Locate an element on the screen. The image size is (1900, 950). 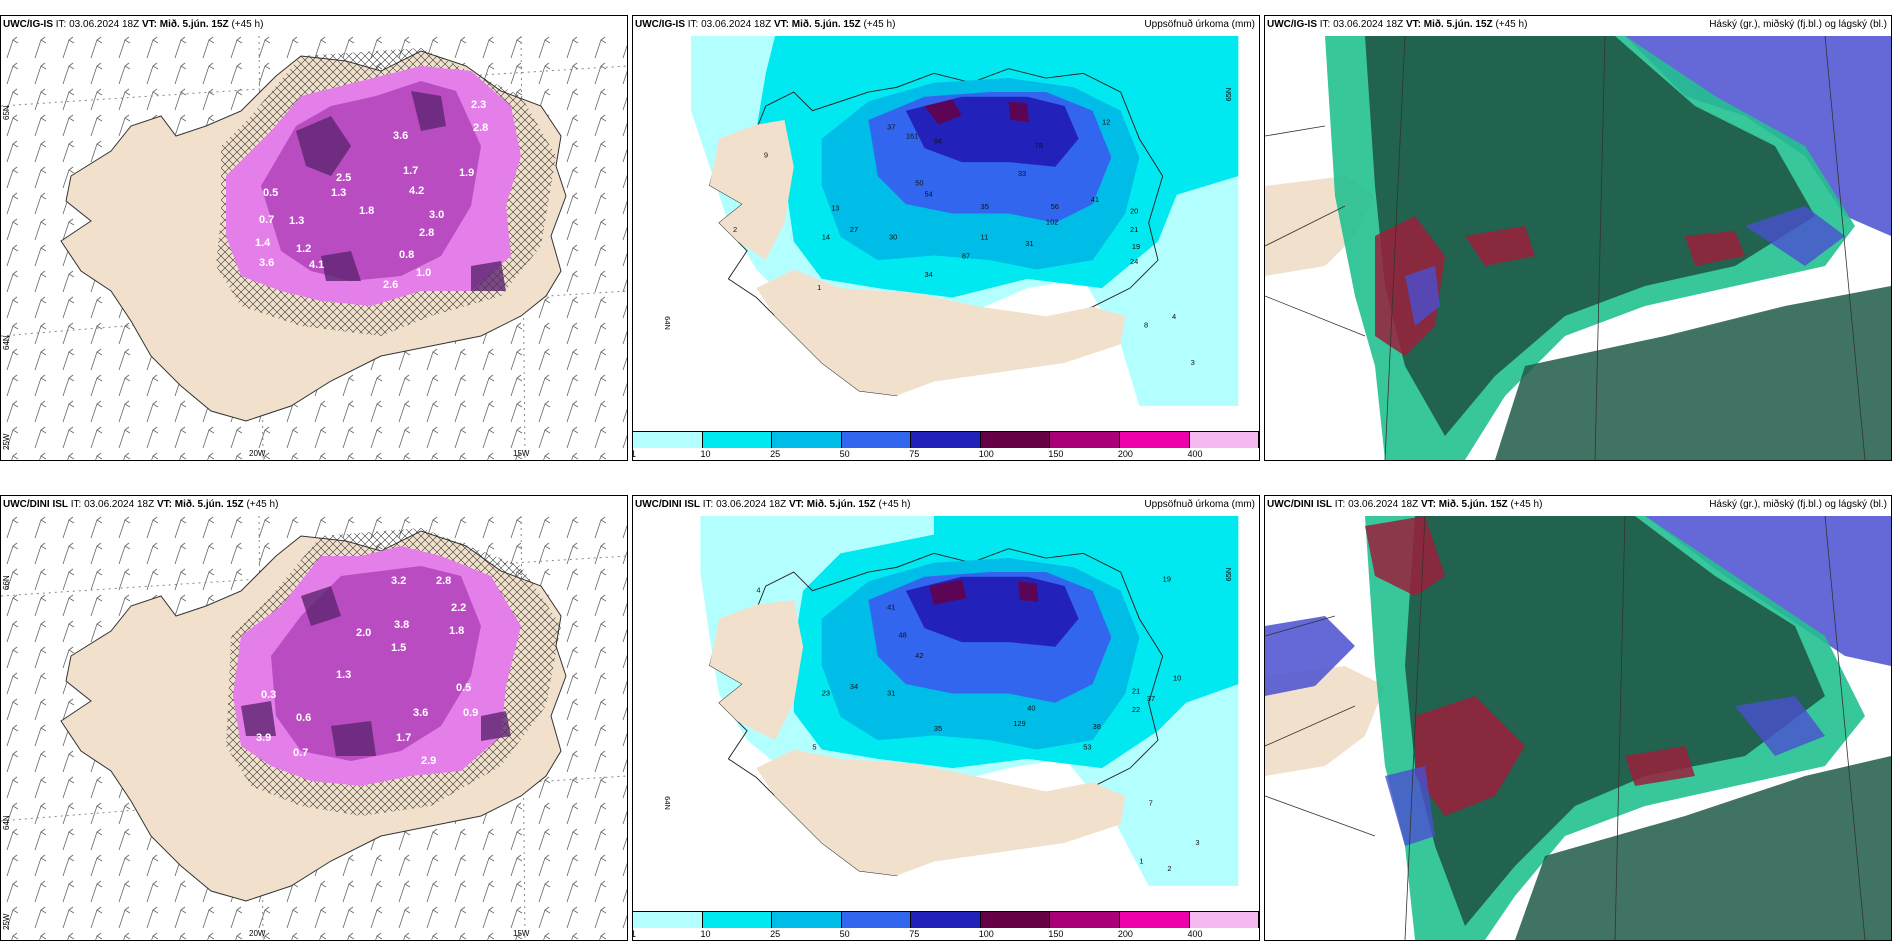
precip-label: 53 is located at coordinates (1087, 746).